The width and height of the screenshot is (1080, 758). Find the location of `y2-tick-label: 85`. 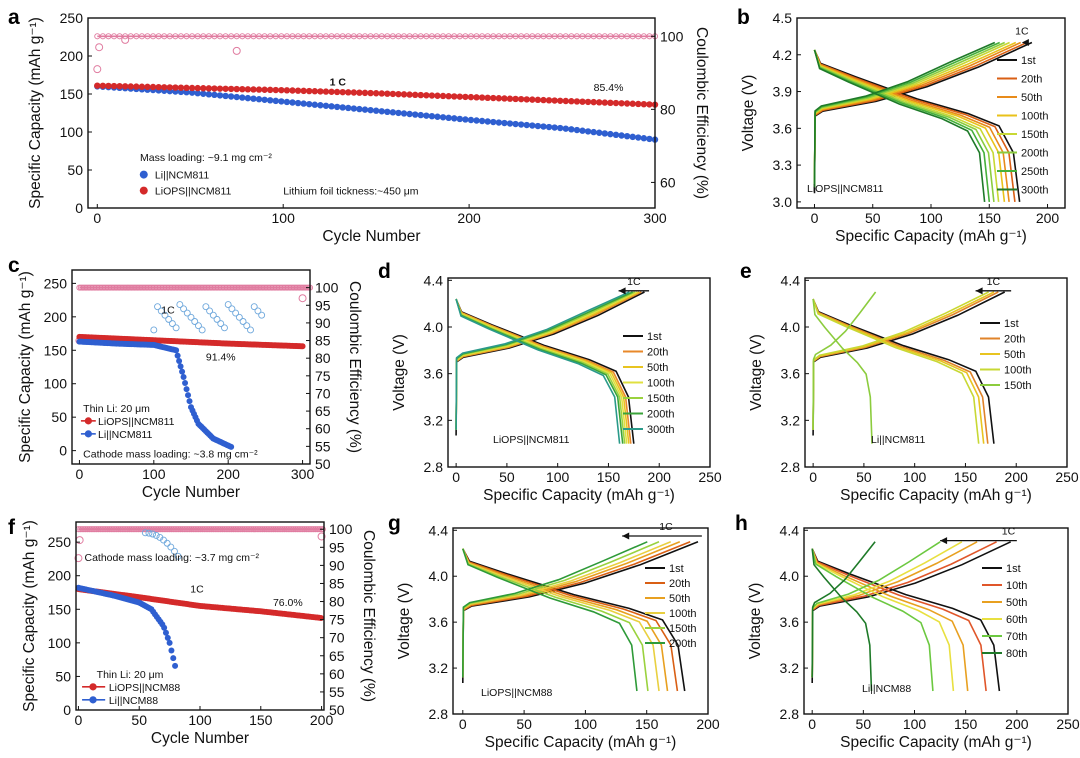

y2-tick-label: 85 is located at coordinates (323, 341).